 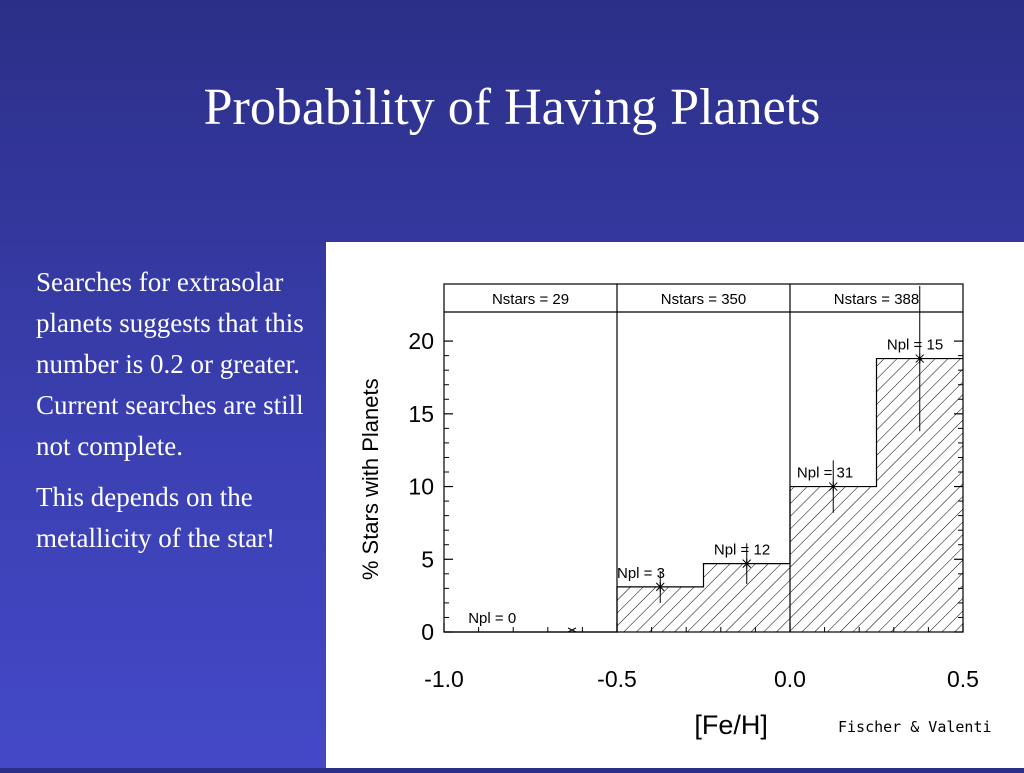 I want to click on group-label-0: Nstars = 29, so click(x=530, y=299).